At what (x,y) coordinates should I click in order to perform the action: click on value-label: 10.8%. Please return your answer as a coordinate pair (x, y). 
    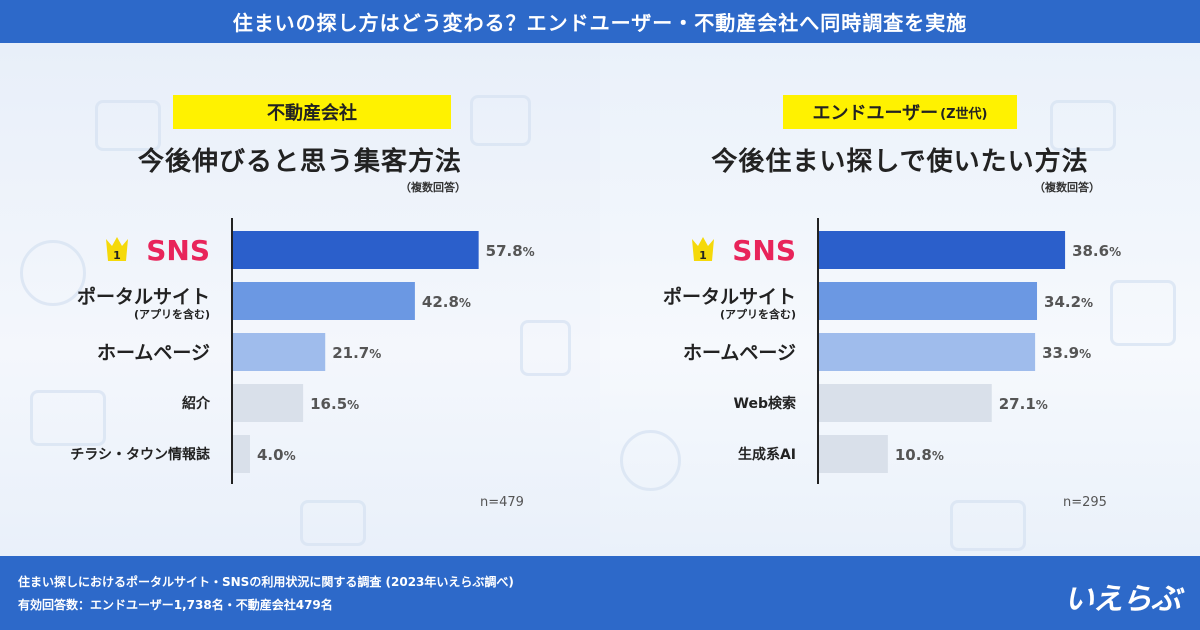
    Looking at the image, I should click on (919, 455).